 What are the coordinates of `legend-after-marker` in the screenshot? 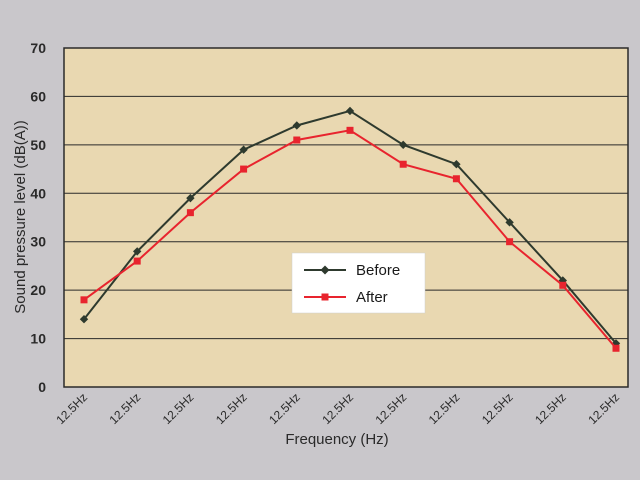 It's located at (325, 297).